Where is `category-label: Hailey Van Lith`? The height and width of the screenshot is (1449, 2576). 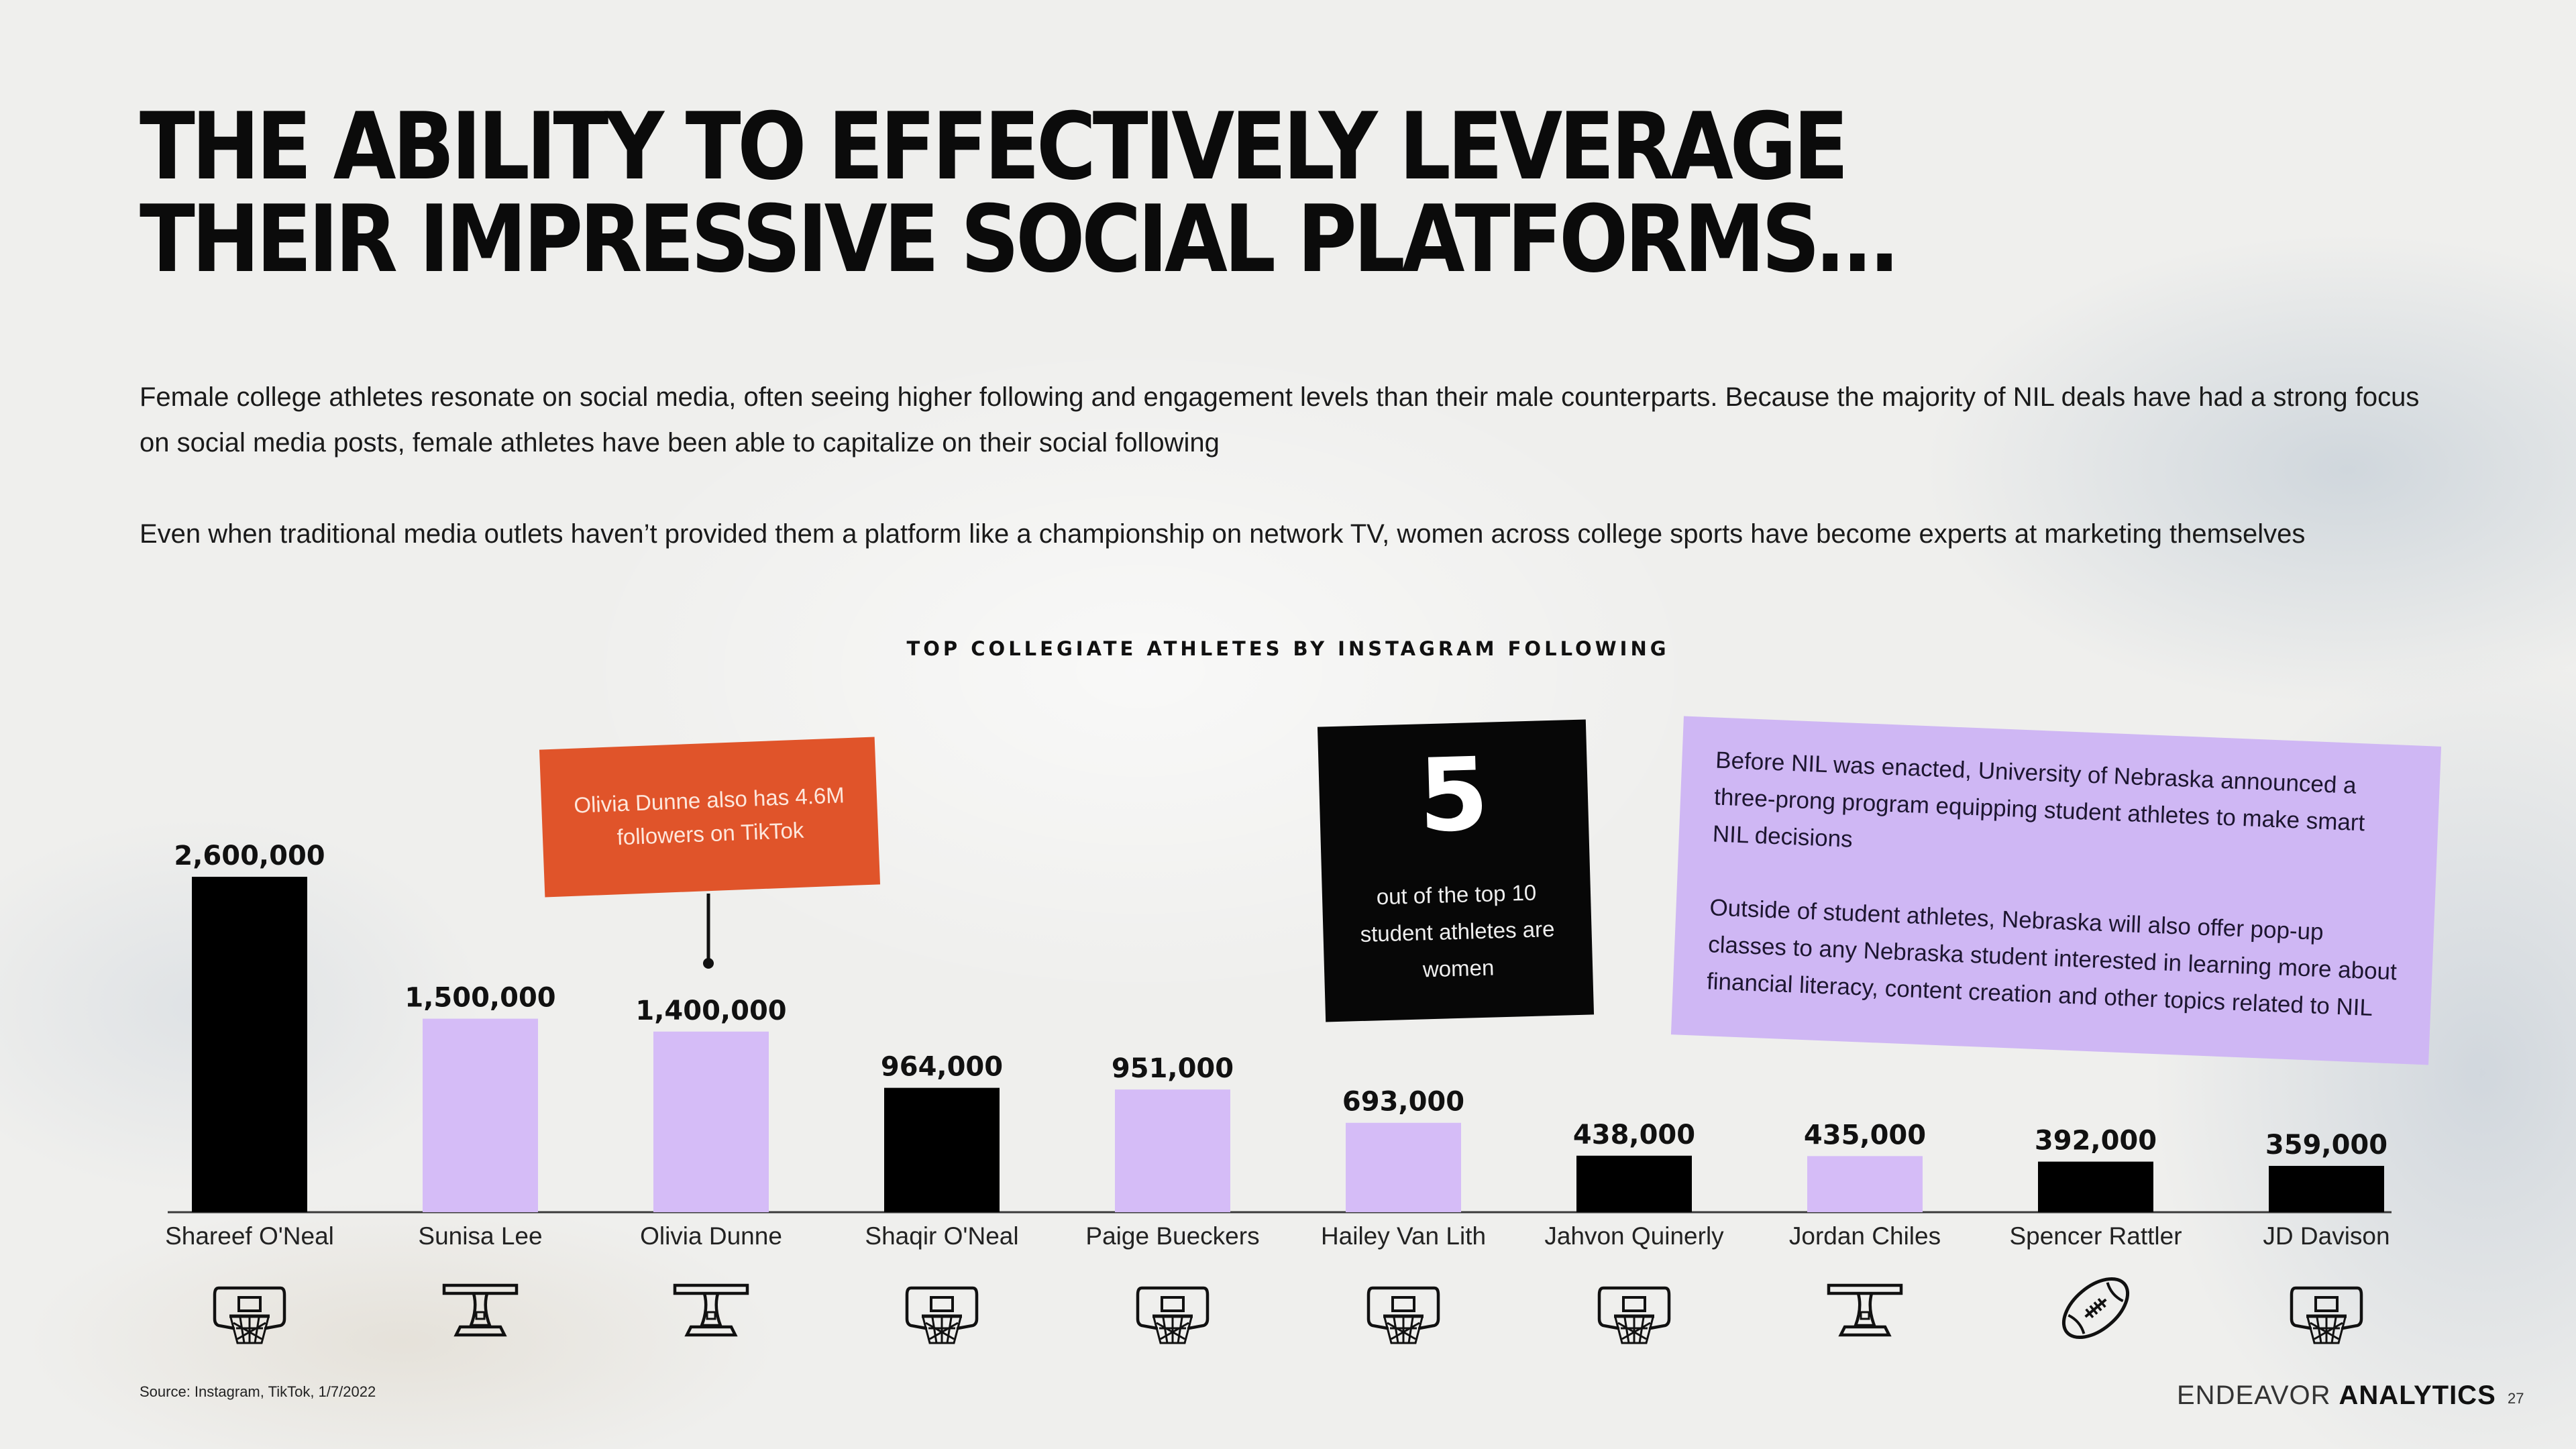
category-label: Hailey Van Lith is located at coordinates (1403, 1236).